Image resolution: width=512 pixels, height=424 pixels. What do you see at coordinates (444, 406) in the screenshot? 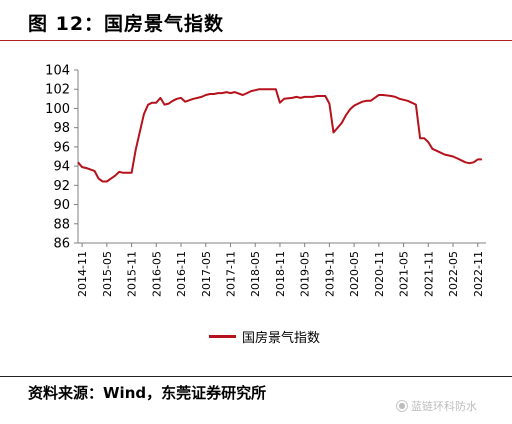
I see `watermark-text: 蓝链环科防水` at bounding box center [444, 406].